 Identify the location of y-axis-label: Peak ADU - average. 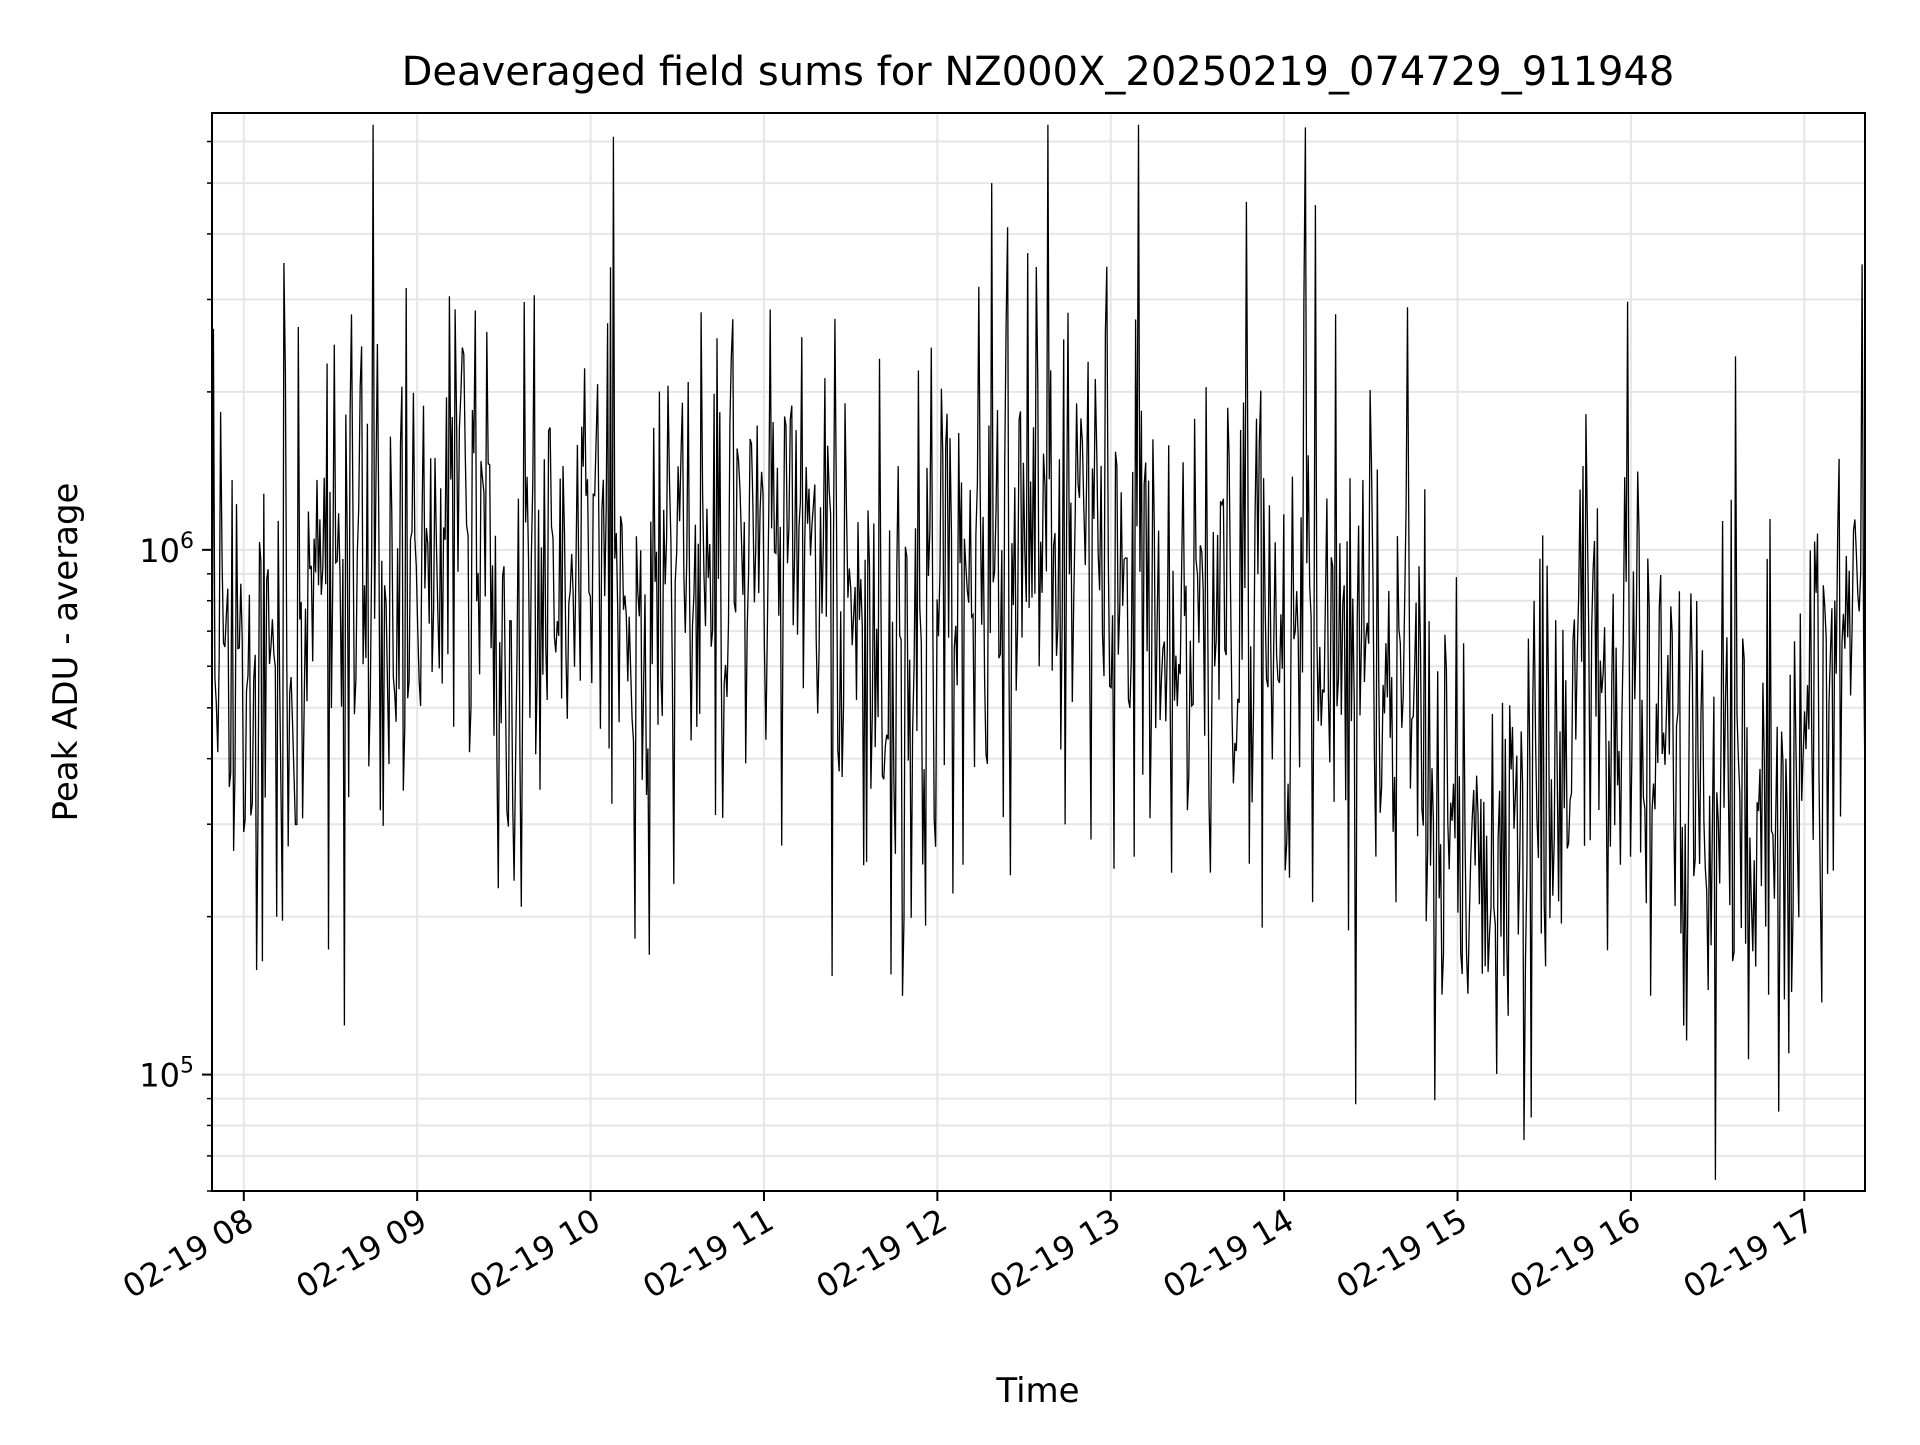
(66, 652).